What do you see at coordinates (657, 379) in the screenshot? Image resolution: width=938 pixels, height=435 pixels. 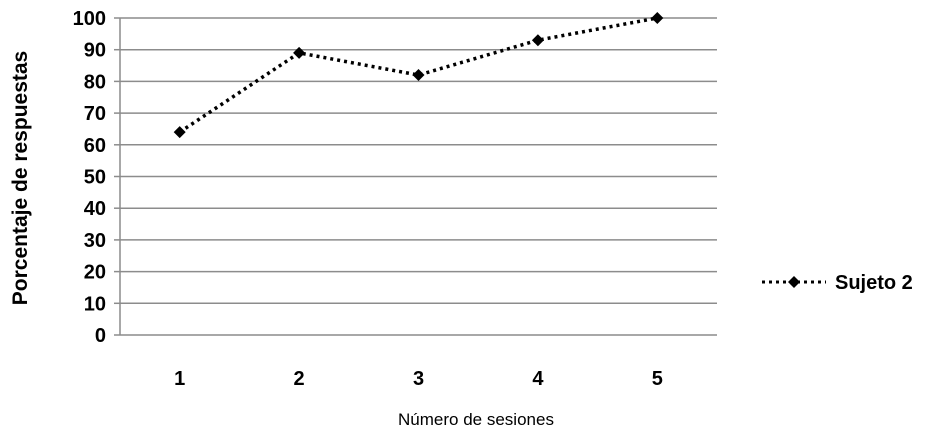 I see `x-tick-label: 5` at bounding box center [657, 379].